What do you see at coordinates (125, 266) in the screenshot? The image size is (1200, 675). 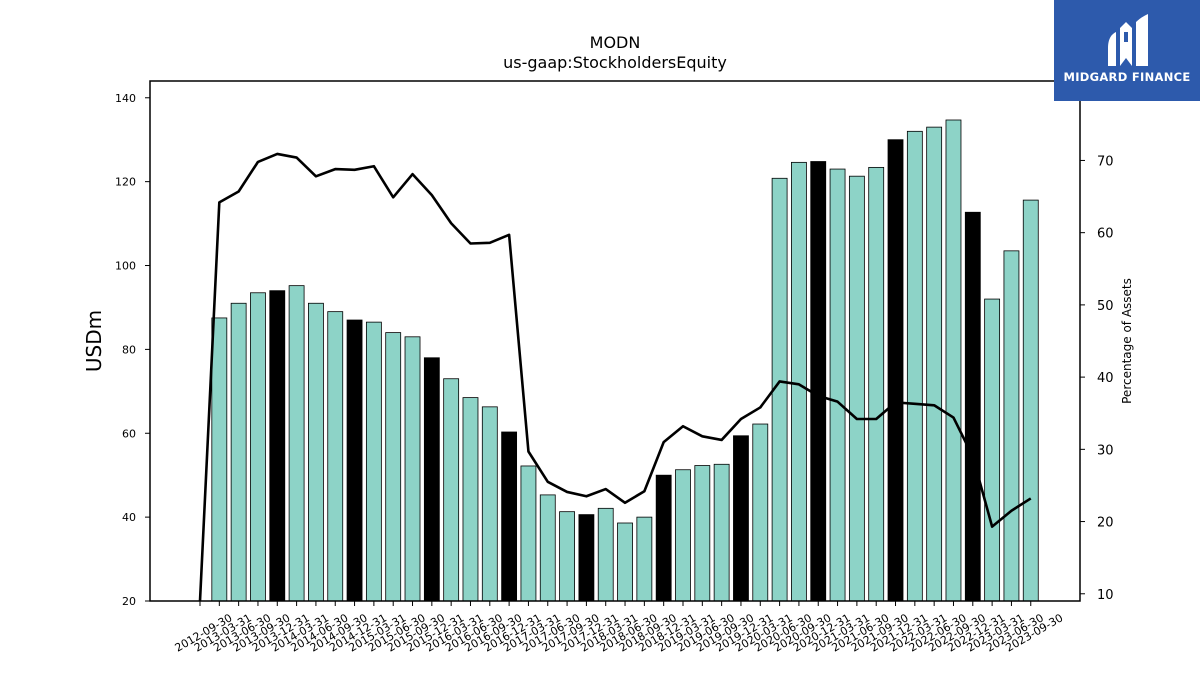 I see `y-tick-label: 100` at bounding box center [125, 266].